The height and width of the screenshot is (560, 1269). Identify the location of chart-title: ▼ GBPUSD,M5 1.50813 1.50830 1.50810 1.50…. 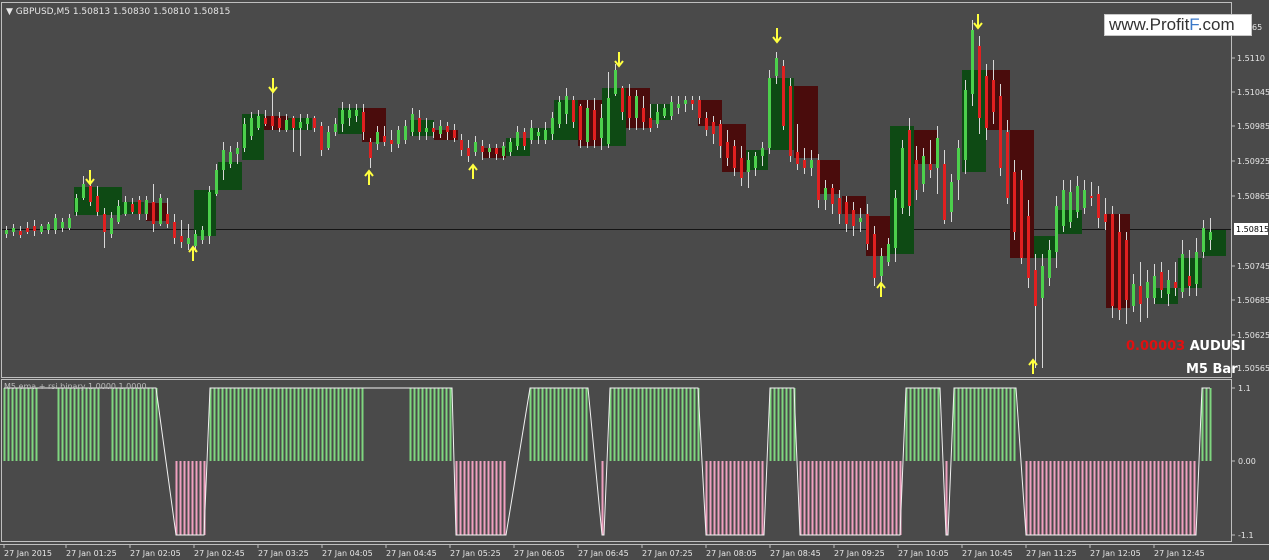
(118, 12).